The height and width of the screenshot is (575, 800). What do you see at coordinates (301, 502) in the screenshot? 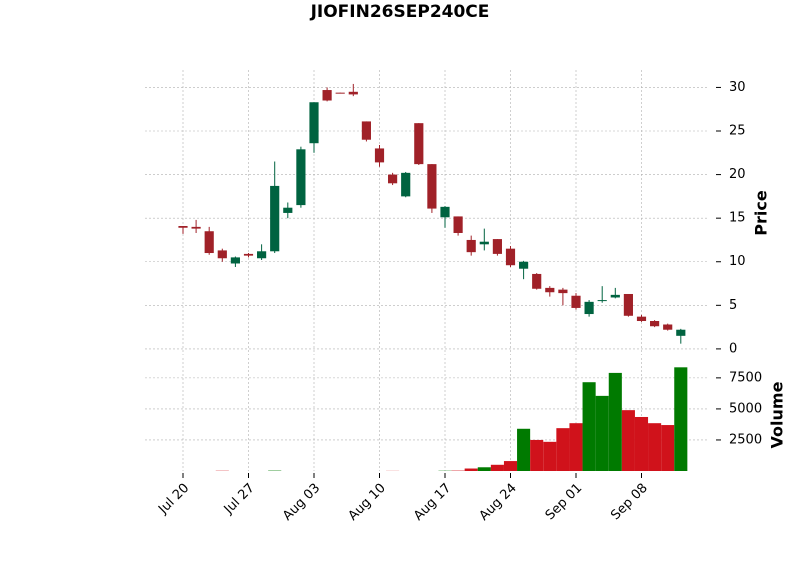
I see `x-tick-label: Aug 03` at bounding box center [301, 502].